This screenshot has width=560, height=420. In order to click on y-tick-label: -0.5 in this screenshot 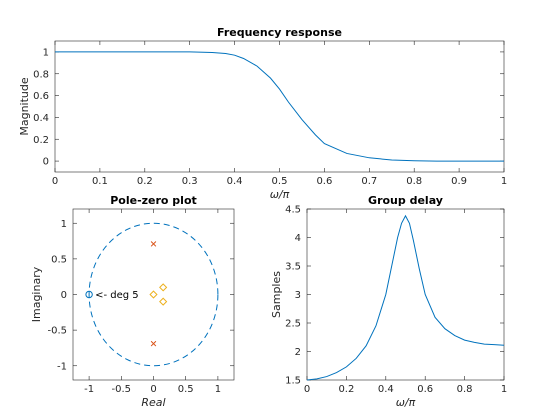, I will do `click(57, 331)`.